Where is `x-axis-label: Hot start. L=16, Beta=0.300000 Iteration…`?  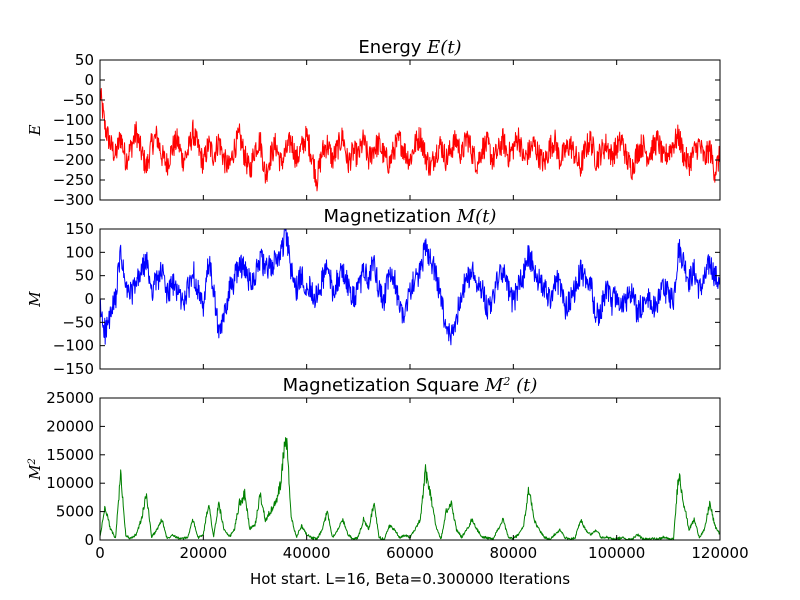 x-axis-label: Hot start. L=16, Beta=0.300000 Iteration… is located at coordinates (410, 579).